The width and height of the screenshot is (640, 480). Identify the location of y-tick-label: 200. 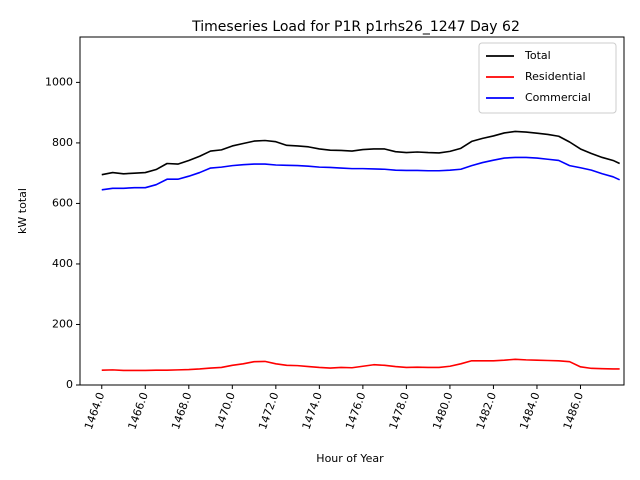
(62, 323).